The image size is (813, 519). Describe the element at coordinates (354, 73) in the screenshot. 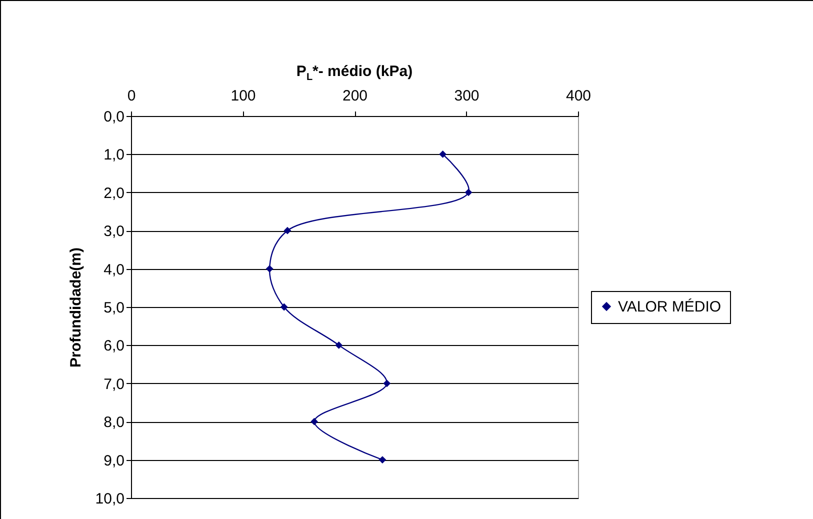

I see `x-axis-title: P$_{L}$*- médio (kPa)` at that location.